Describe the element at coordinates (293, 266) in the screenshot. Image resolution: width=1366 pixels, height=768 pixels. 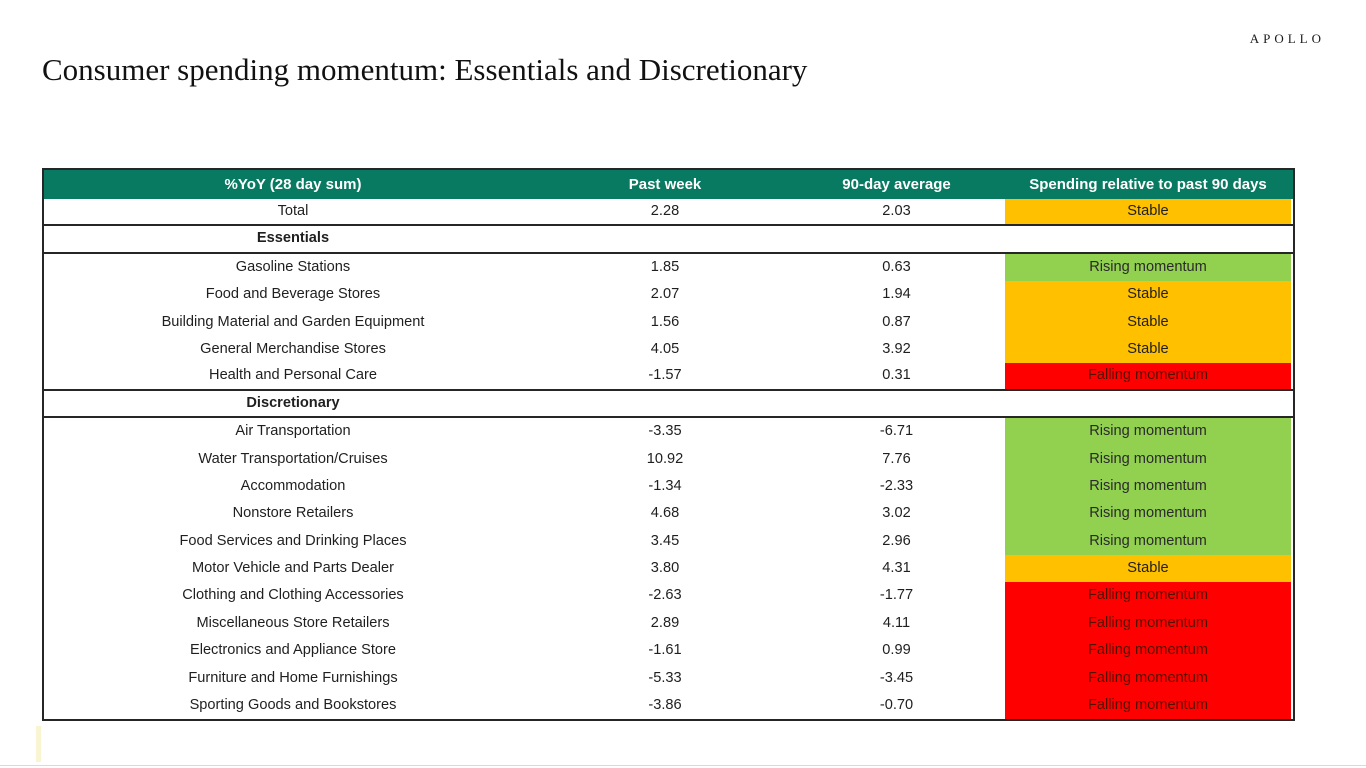
I see `category-cell: Gasoline Stations` at that location.